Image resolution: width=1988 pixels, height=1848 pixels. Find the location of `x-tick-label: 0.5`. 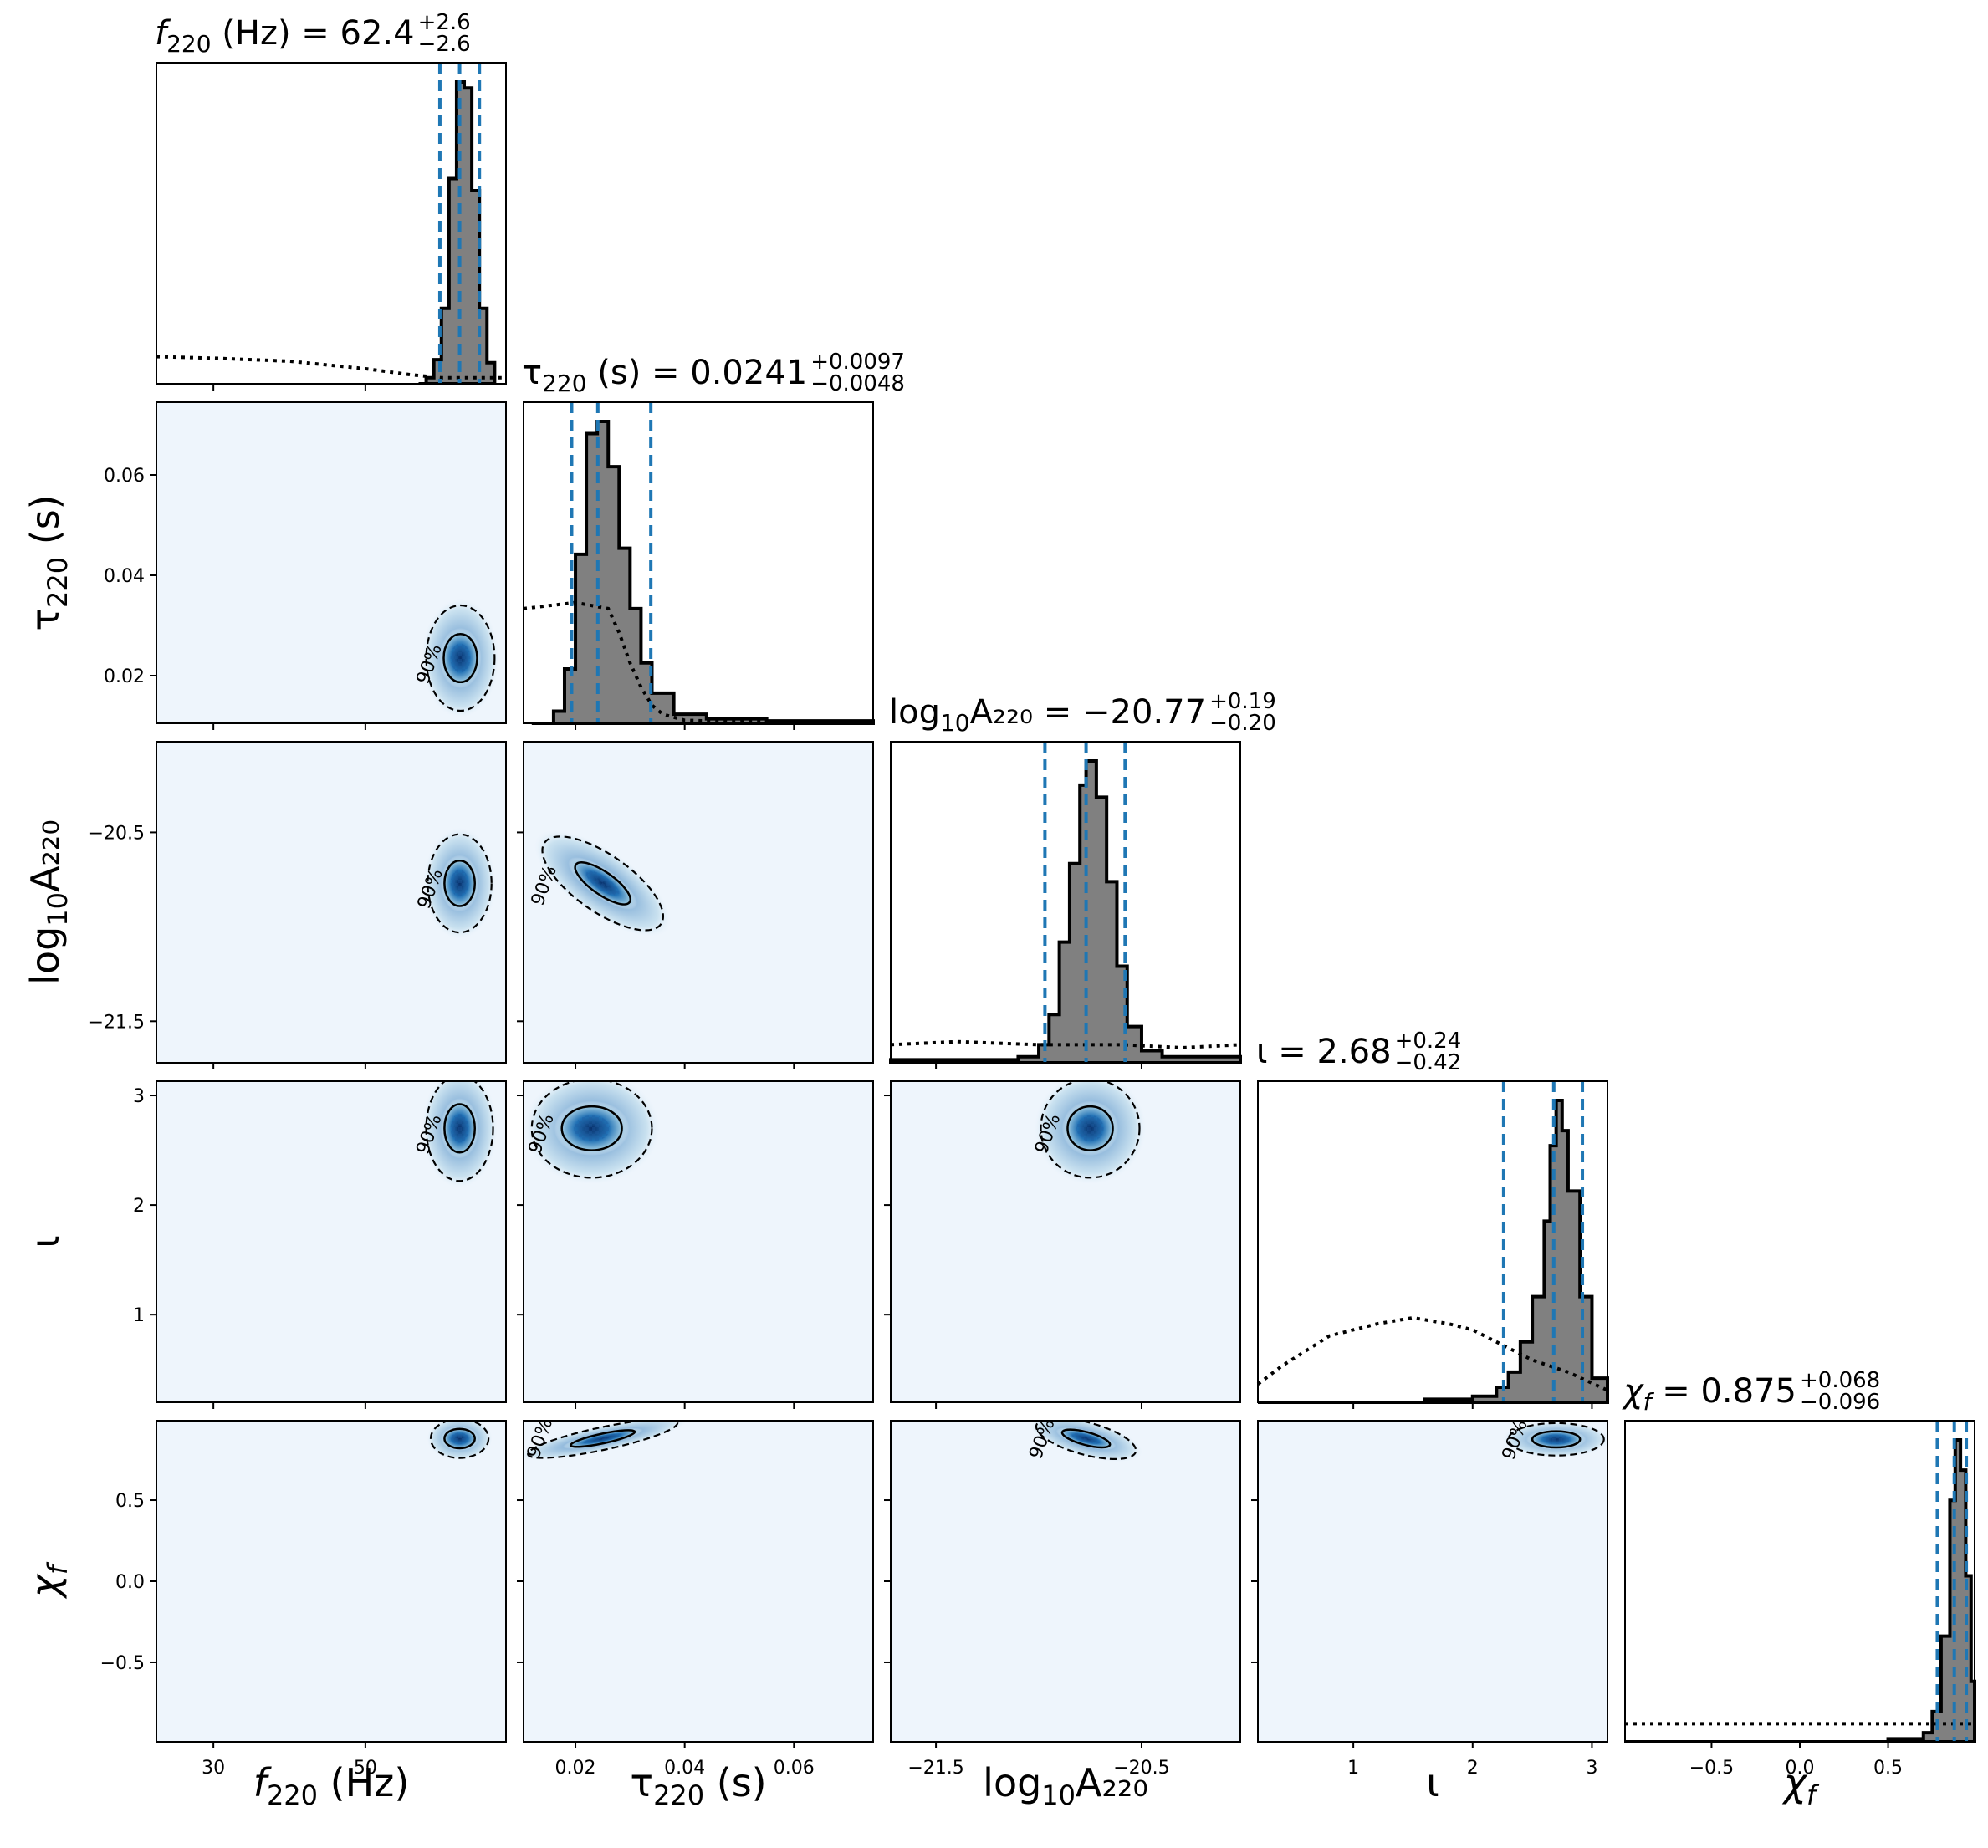

x-tick-label: 0.5 is located at coordinates (1888, 1768).